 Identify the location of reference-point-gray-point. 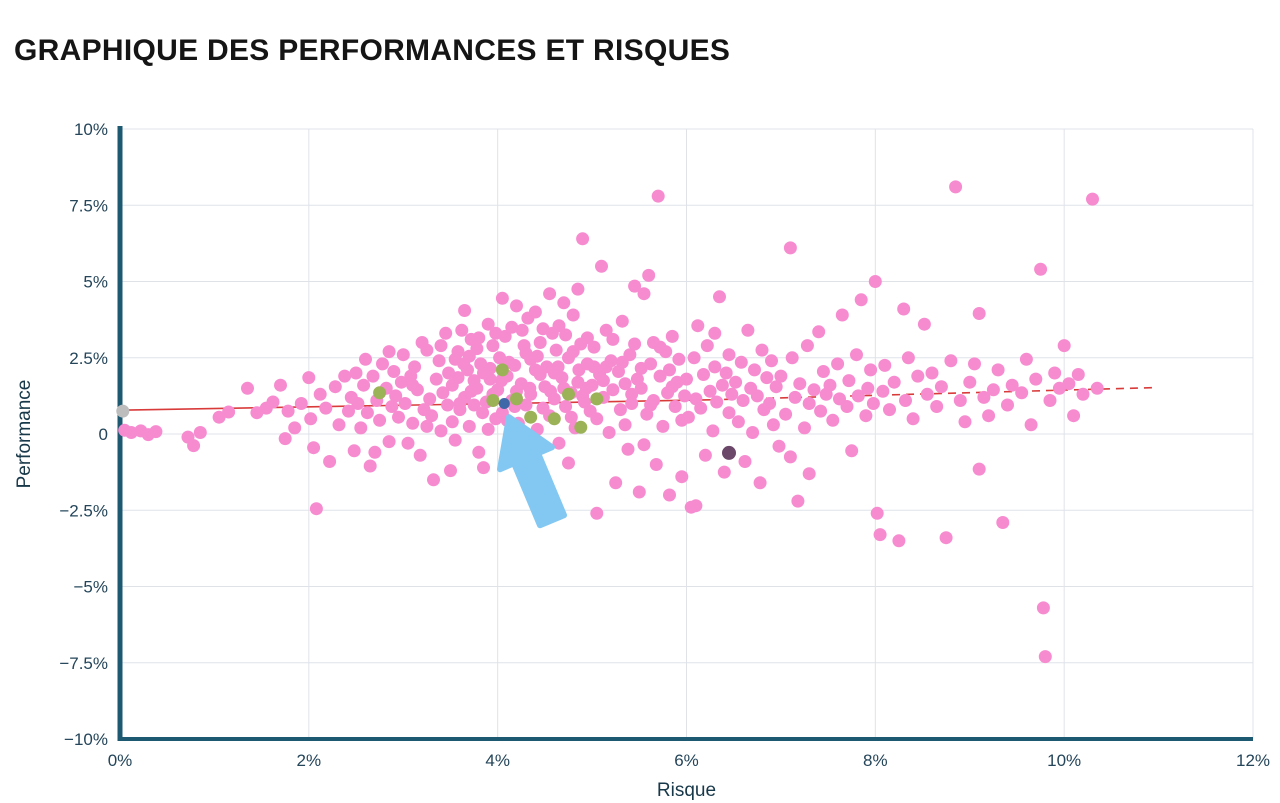
(123, 411).